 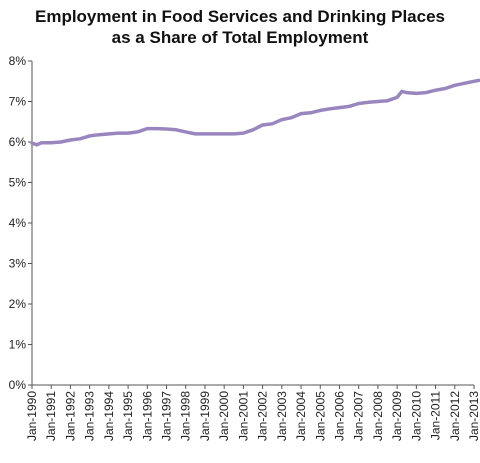 I want to click on x-tick-label: Jan-2001, so click(x=243, y=416).